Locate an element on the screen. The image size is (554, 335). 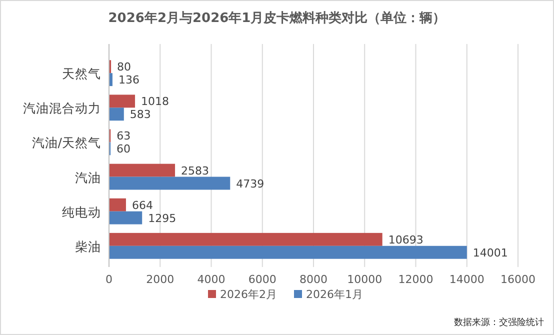
legend-label: 2026年1月 is located at coordinates (334, 294).